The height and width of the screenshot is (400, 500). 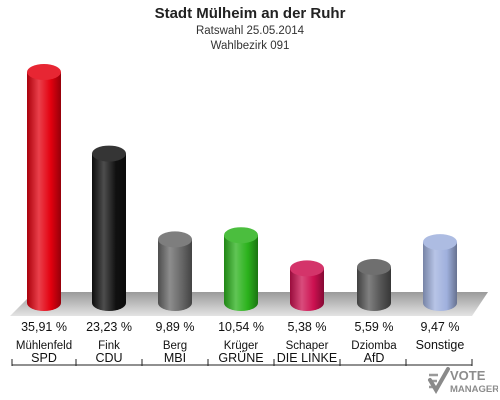 I want to click on value-label: 5,59 %, so click(x=374, y=327).